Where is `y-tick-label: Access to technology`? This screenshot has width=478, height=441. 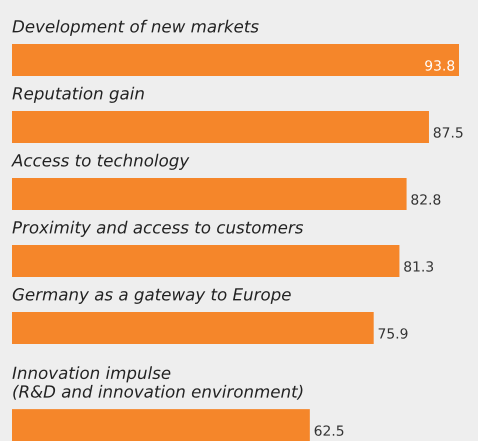
y-tick-label: Access to technology is located at coordinates (100, 162).